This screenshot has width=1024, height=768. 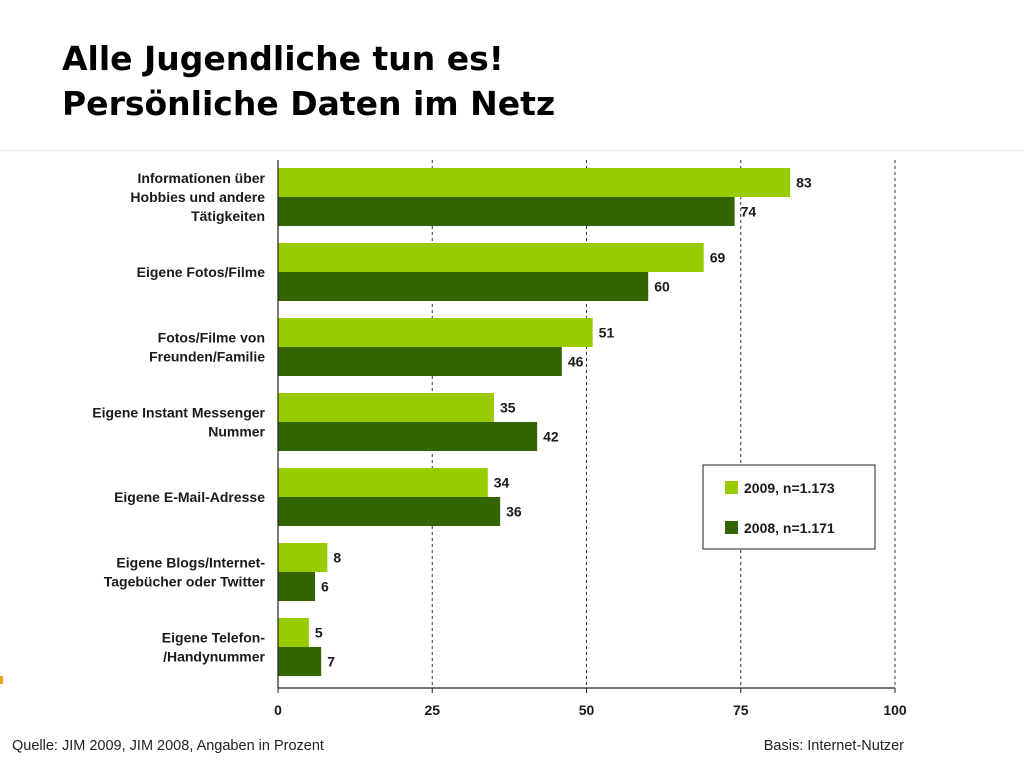 I want to click on data-label-2008-4: 36, so click(x=514, y=512).